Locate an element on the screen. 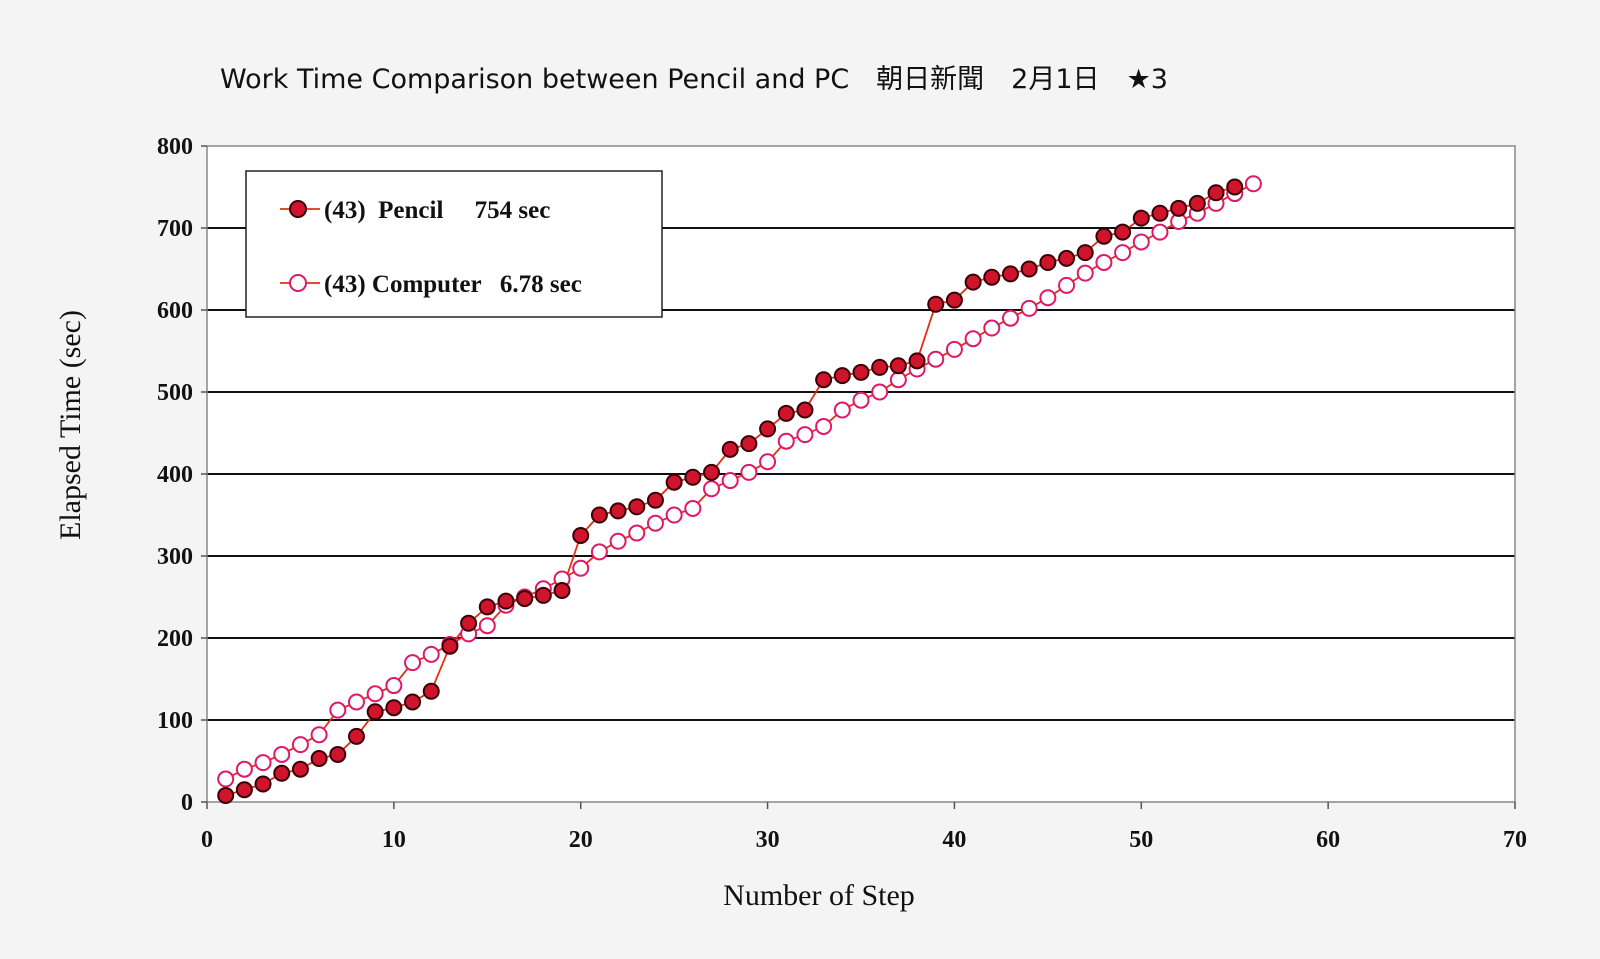 This screenshot has height=959, width=1600. legend-box is located at coordinates (454, 244).